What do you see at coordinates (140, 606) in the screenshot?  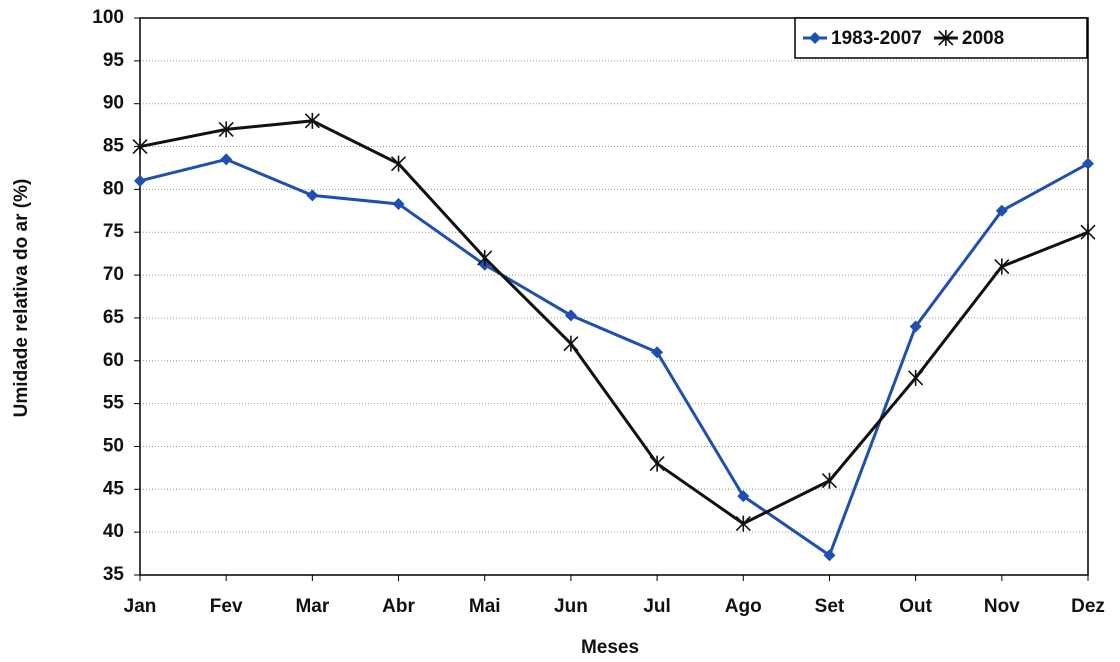 I see `x-tick-label: Jan` at bounding box center [140, 606].